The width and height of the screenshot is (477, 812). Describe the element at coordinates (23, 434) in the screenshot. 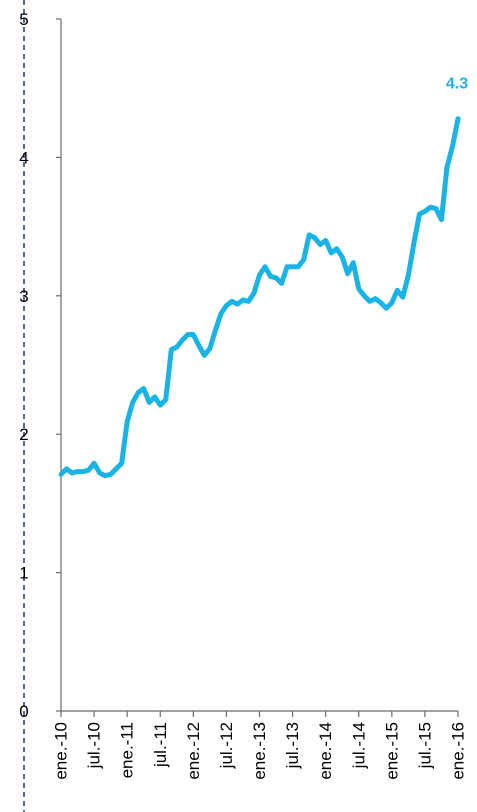

I see `y-tick-label: 2` at that location.